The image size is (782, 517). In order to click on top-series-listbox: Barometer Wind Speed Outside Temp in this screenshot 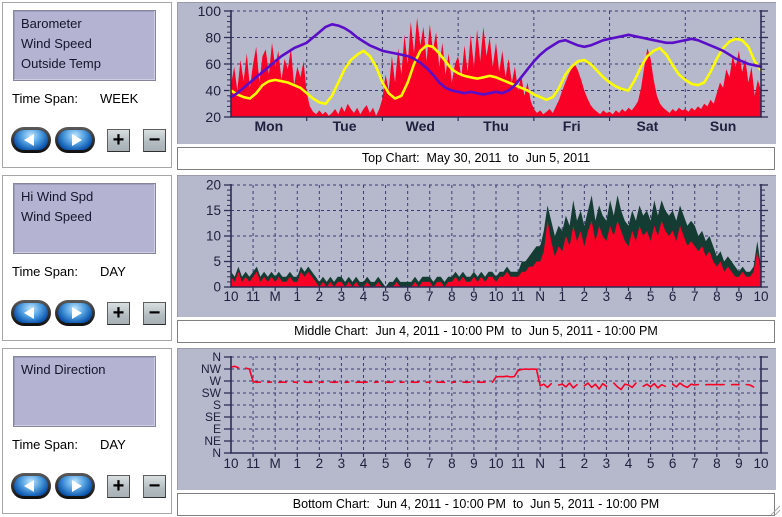, I will do `click(84, 45)`.